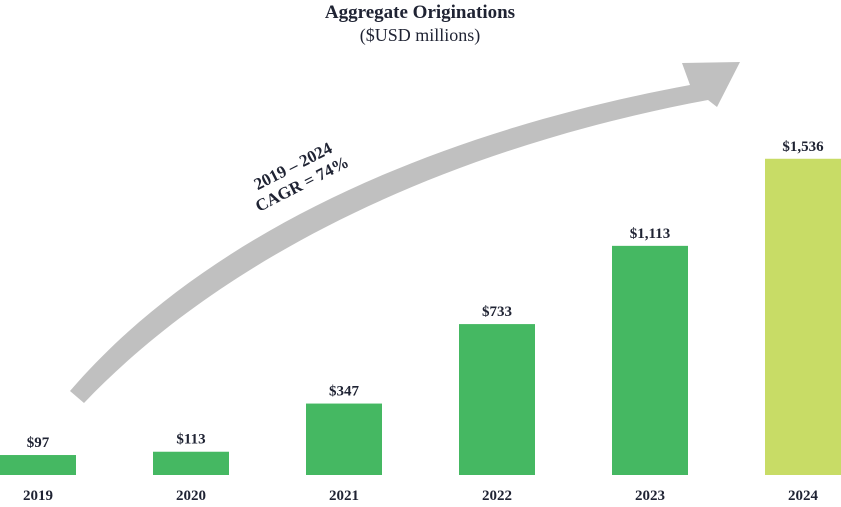  I want to click on chart-title: Aggregate Originations, so click(420, 12).